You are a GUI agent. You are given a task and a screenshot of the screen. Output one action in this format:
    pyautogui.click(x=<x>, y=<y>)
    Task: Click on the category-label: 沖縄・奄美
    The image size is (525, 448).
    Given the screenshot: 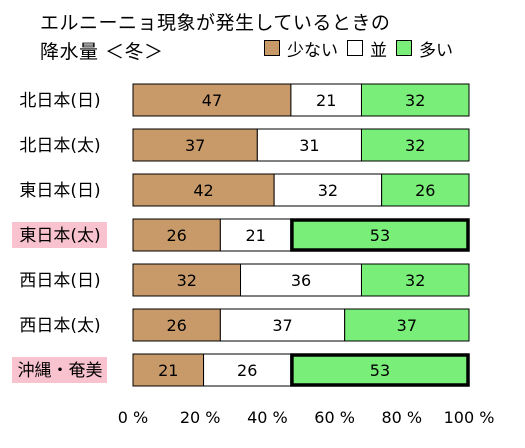 What is the action you would take?
    pyautogui.click(x=60, y=371)
    